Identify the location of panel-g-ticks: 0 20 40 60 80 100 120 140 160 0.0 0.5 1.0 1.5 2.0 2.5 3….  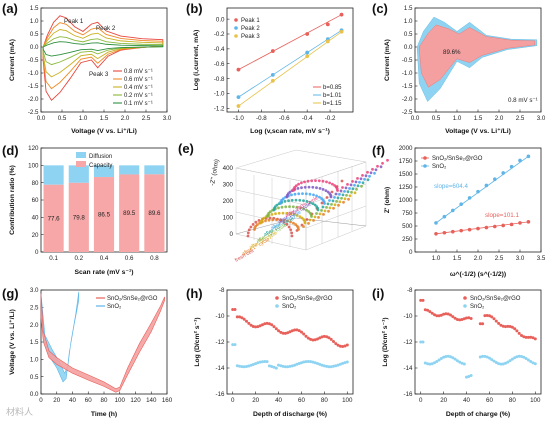
(101, 345).